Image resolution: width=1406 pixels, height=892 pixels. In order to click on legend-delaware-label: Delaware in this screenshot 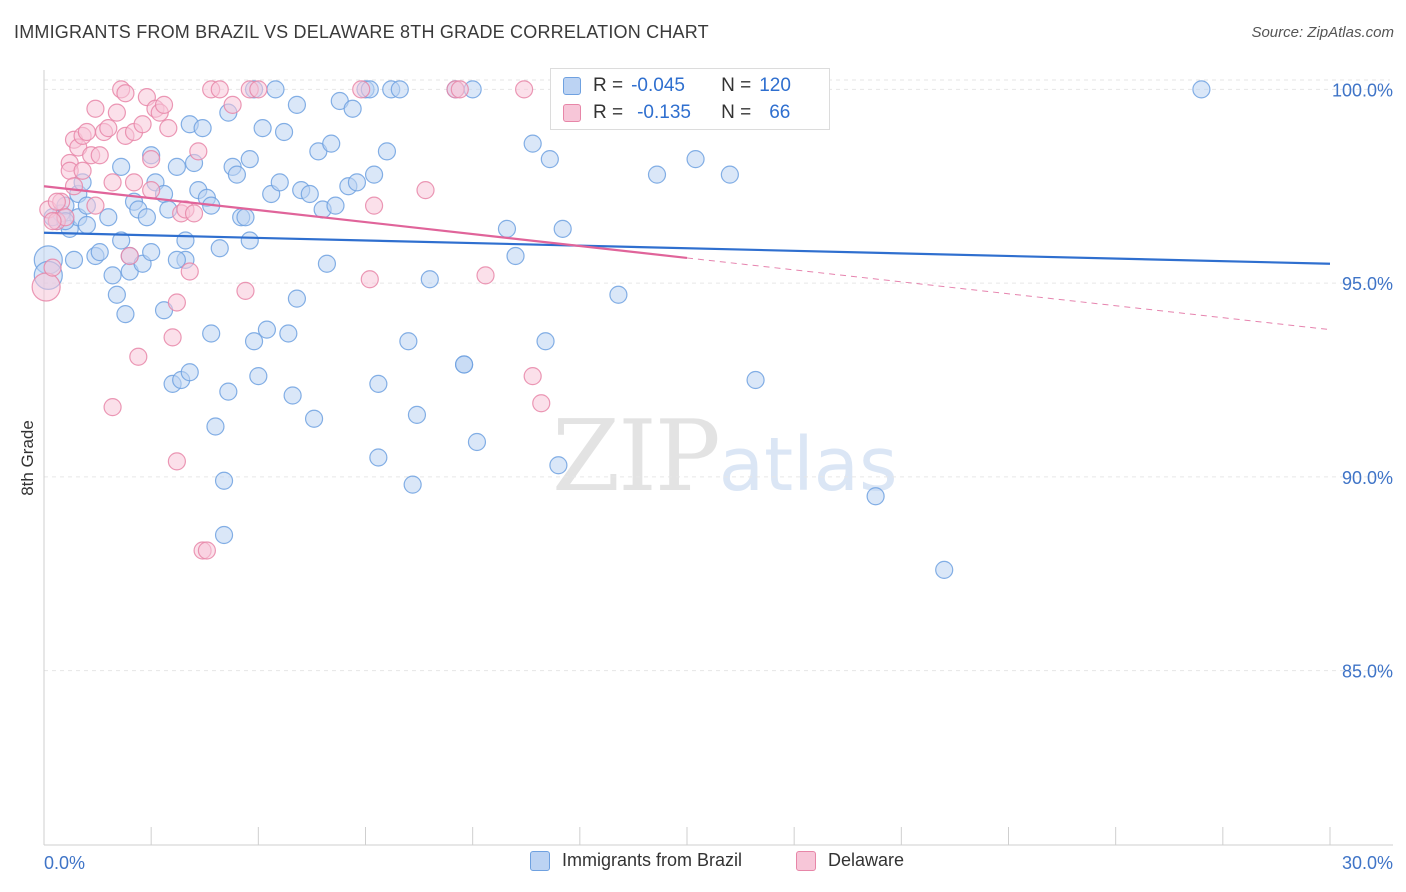, I will do `click(866, 860)`.